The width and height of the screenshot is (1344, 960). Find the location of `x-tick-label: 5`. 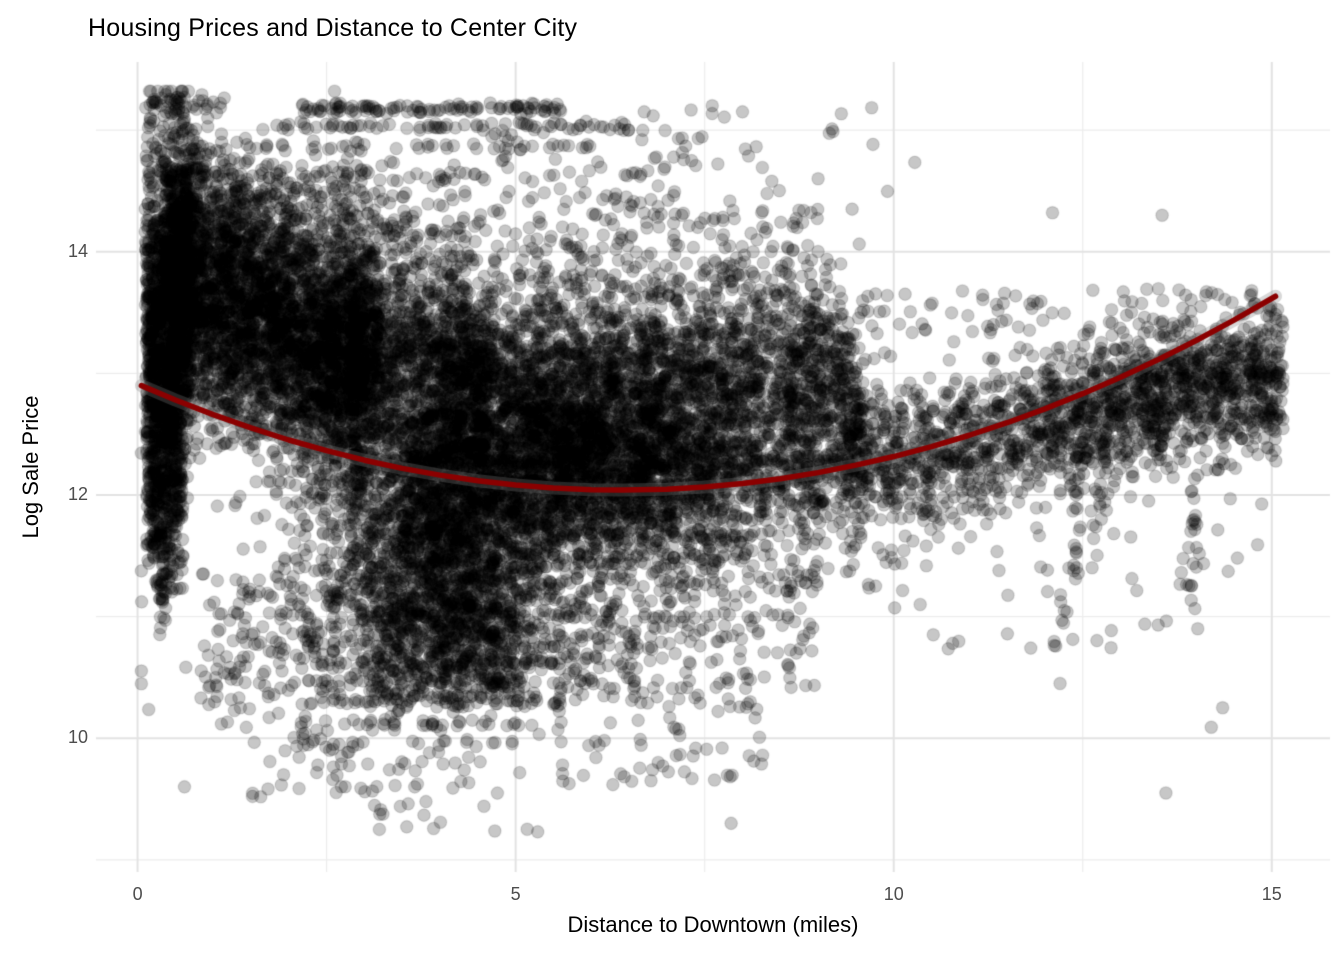

x-tick-label: 5 is located at coordinates (515, 894).